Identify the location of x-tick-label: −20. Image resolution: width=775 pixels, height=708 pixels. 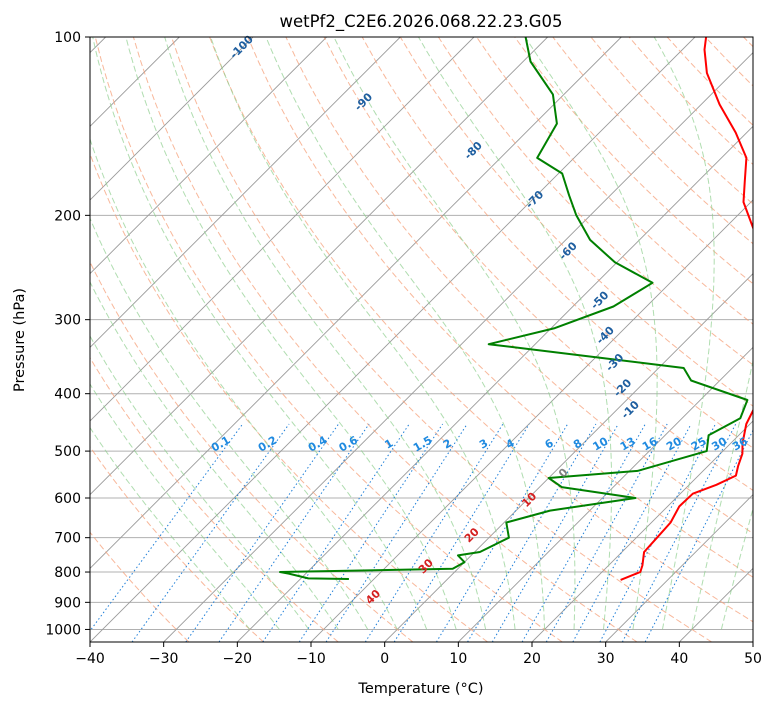
(238, 659).